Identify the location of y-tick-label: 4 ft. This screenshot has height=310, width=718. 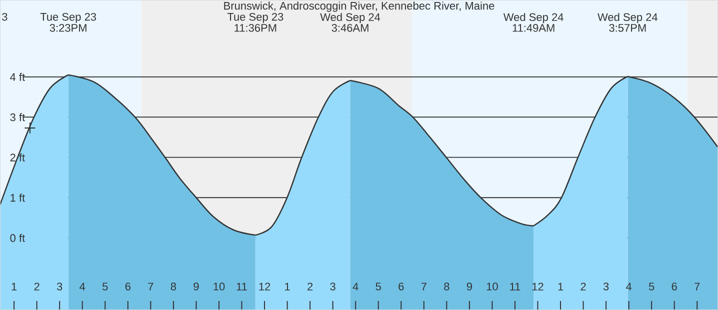
(17, 76).